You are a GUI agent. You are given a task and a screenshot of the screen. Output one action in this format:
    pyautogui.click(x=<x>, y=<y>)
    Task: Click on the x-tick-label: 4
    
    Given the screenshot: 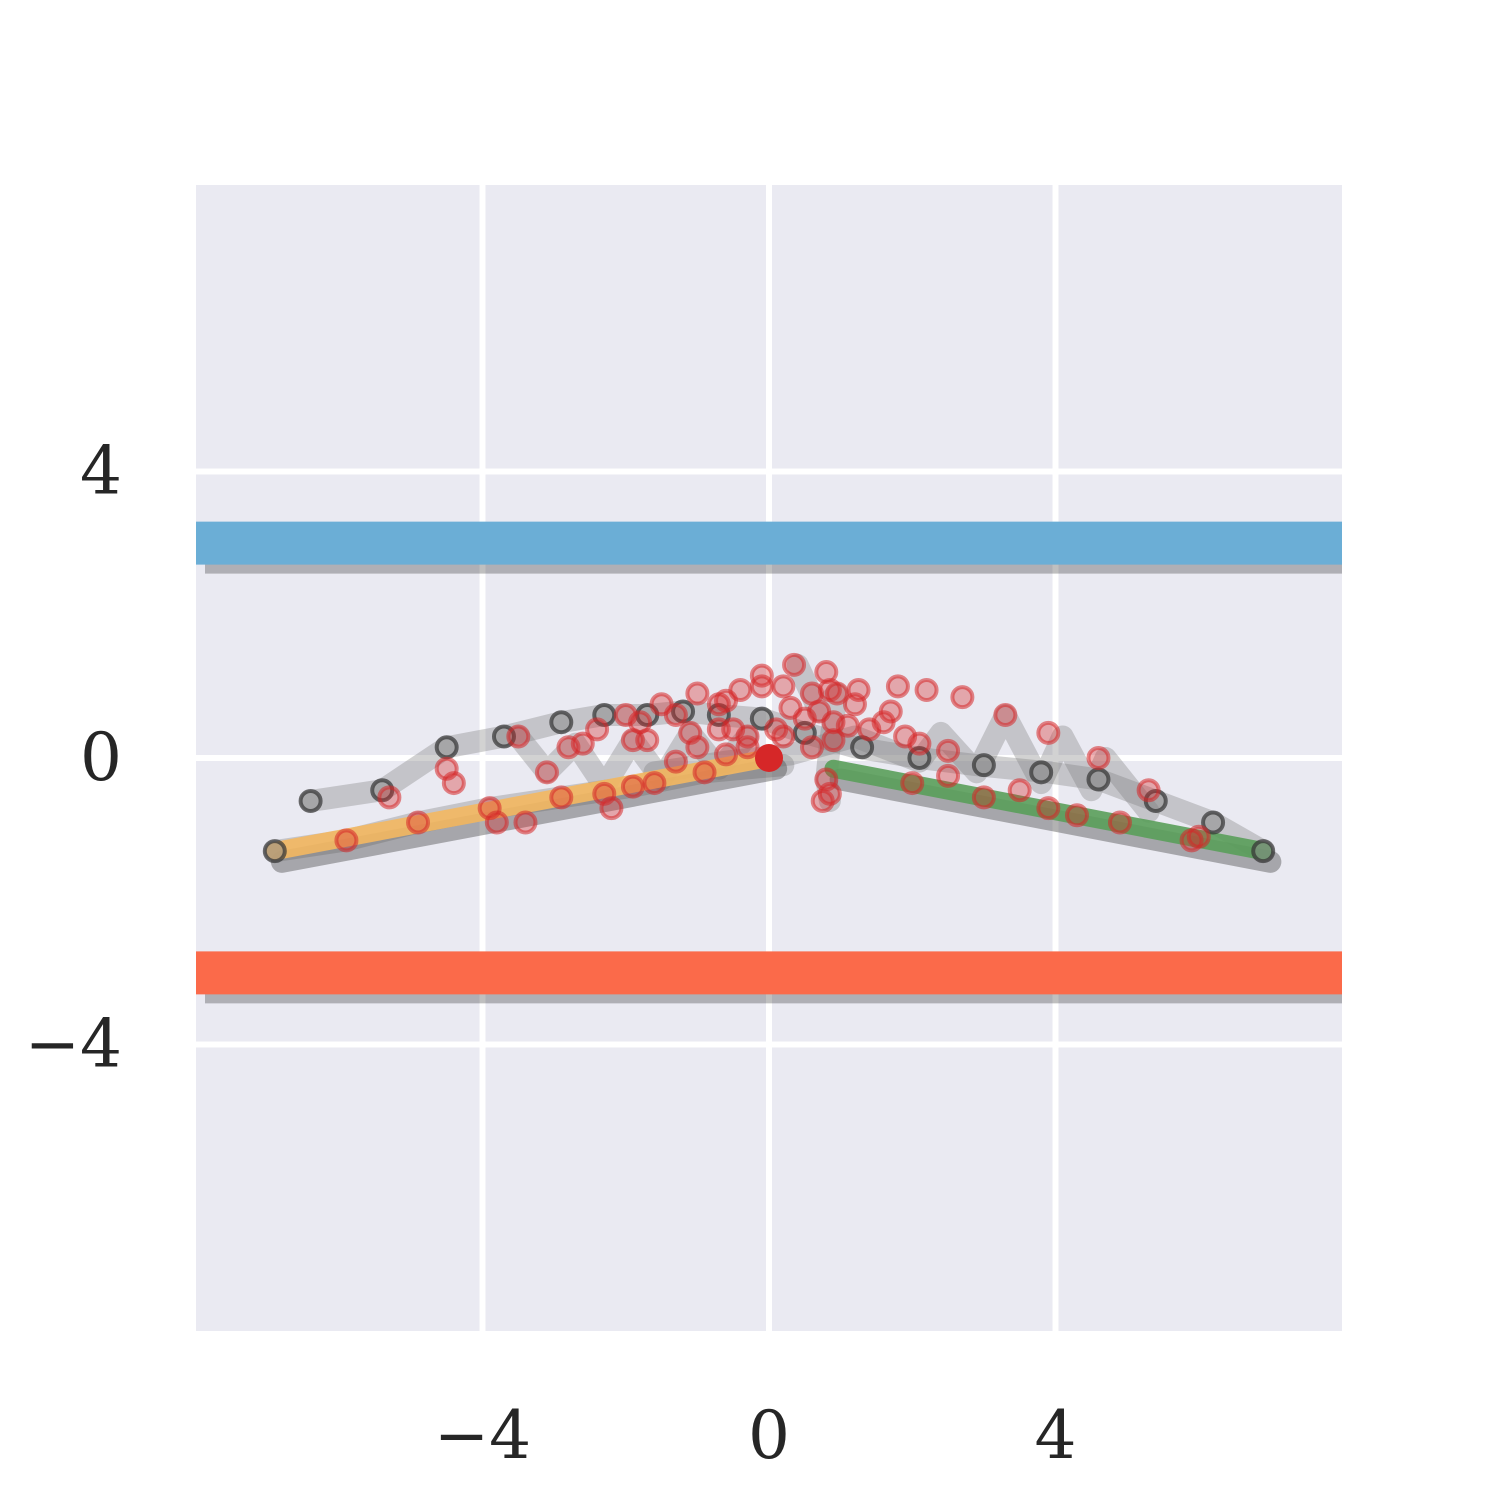 What is the action you would take?
    pyautogui.click(x=1056, y=1435)
    